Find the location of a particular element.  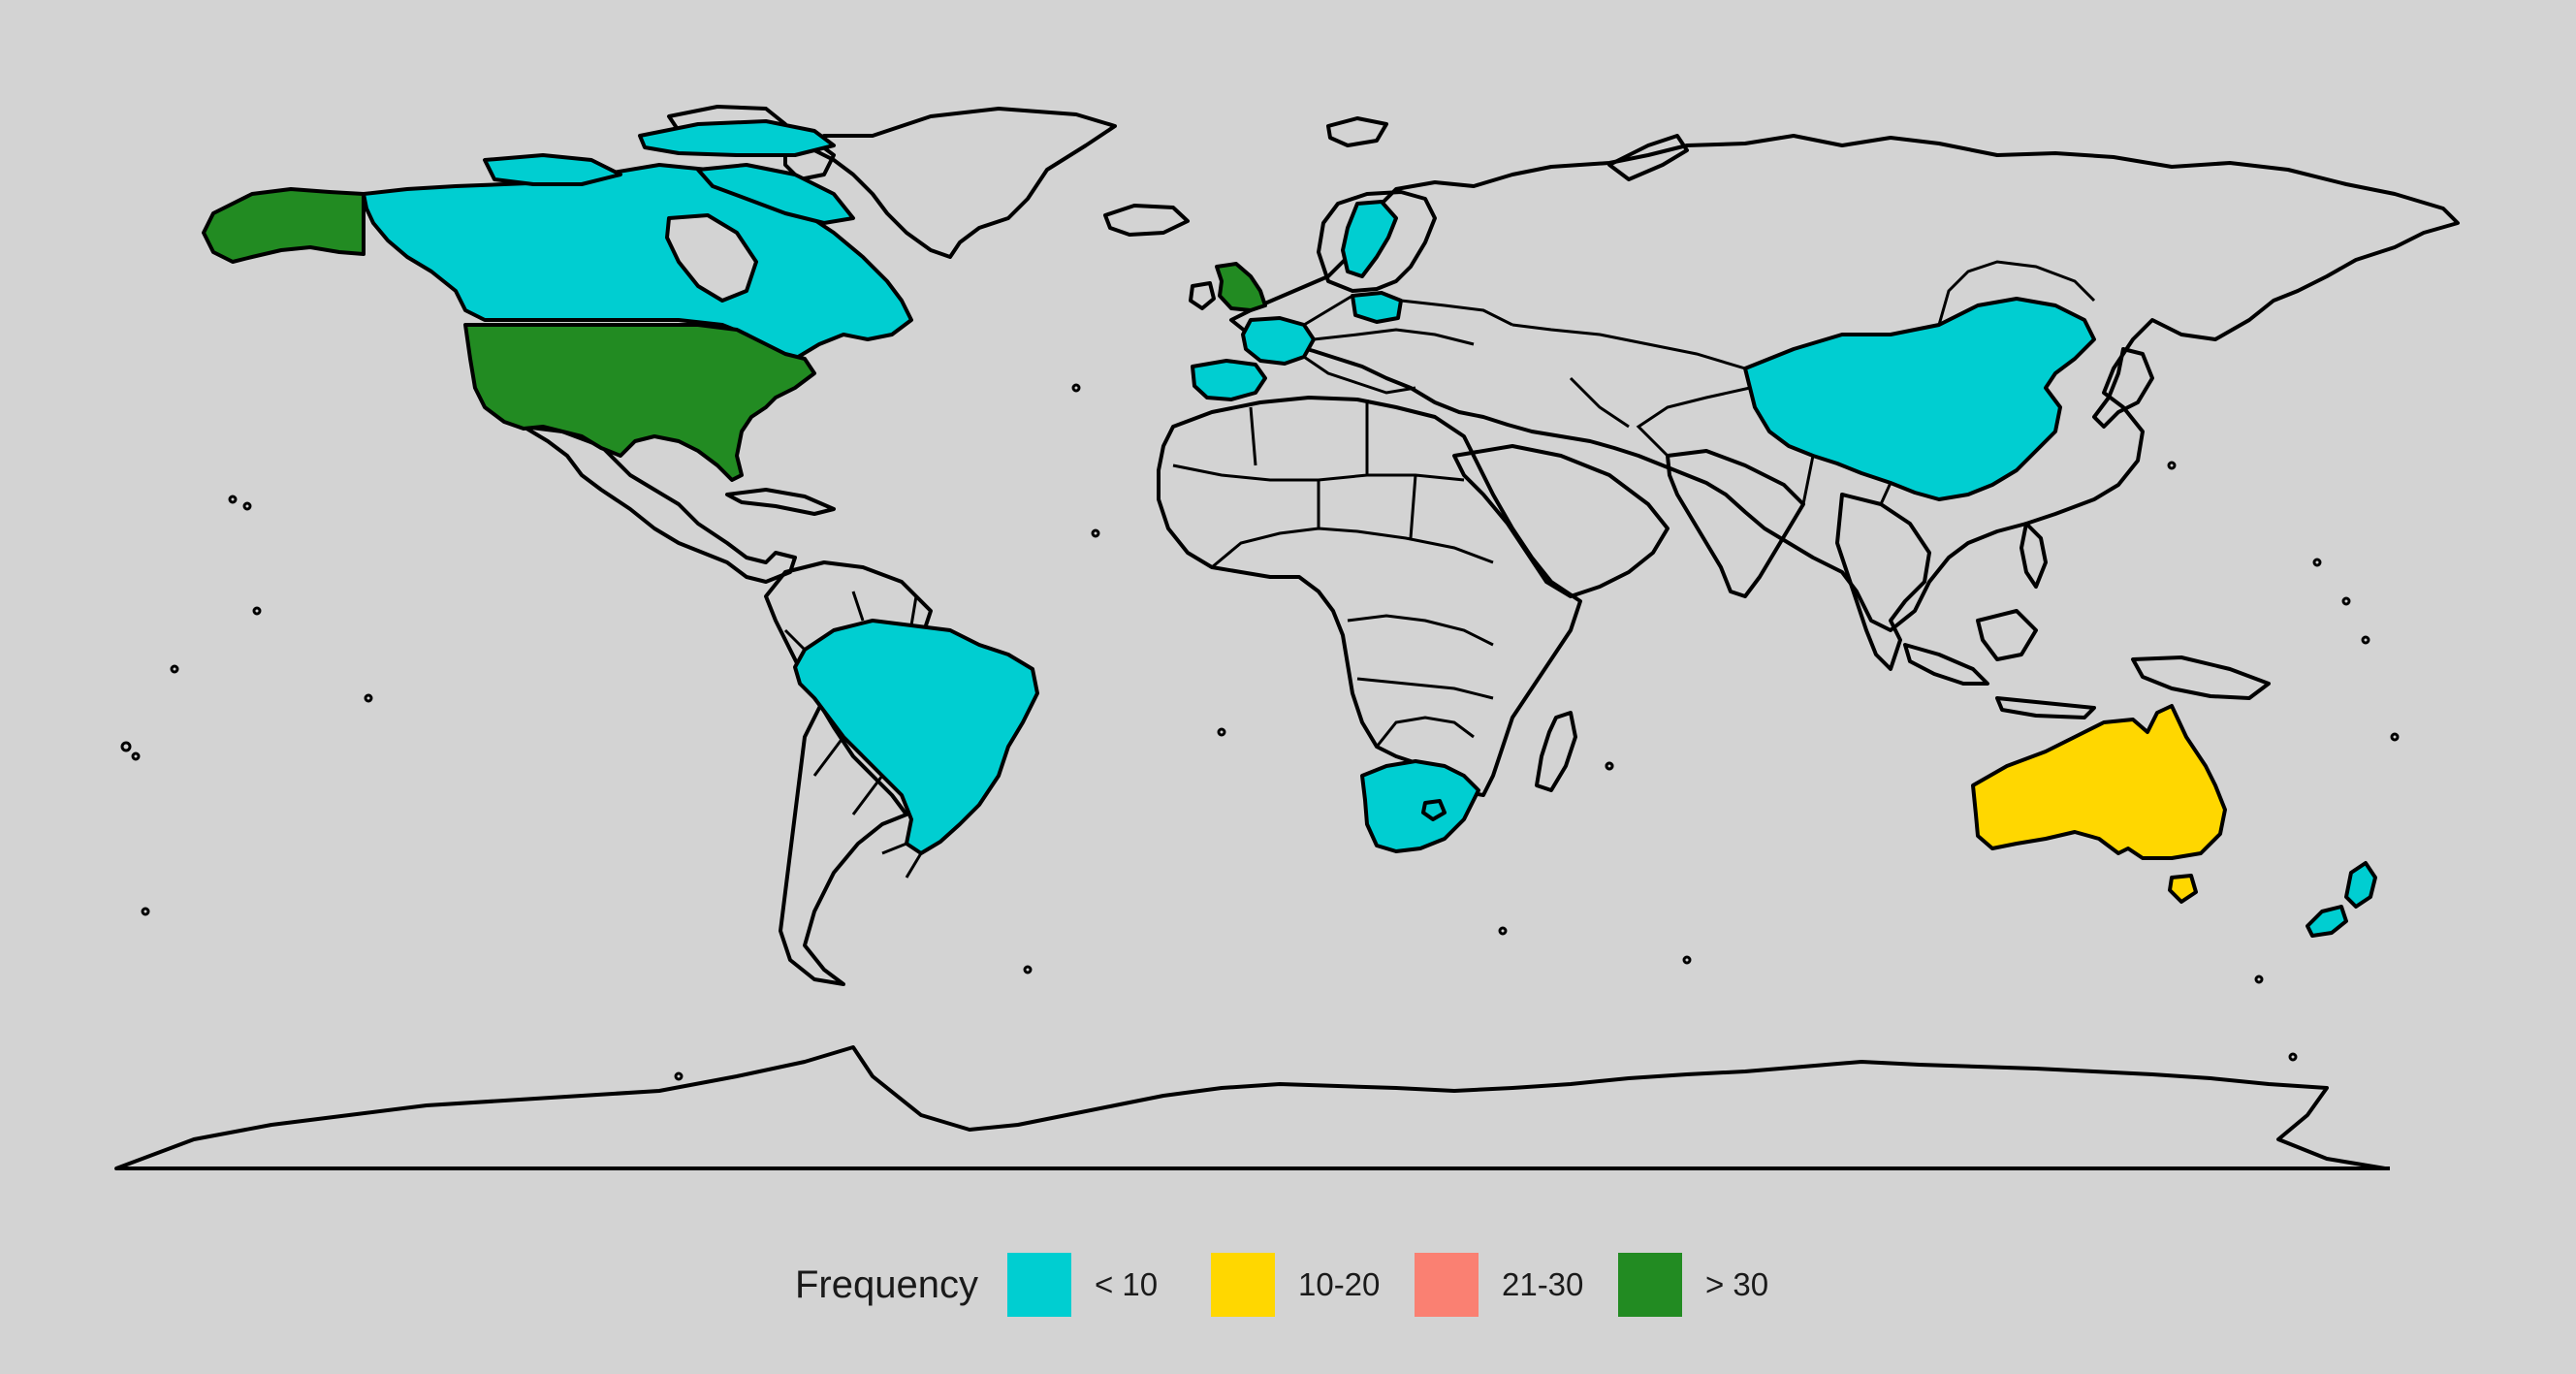

south-america-borders is located at coordinates (853, 735).